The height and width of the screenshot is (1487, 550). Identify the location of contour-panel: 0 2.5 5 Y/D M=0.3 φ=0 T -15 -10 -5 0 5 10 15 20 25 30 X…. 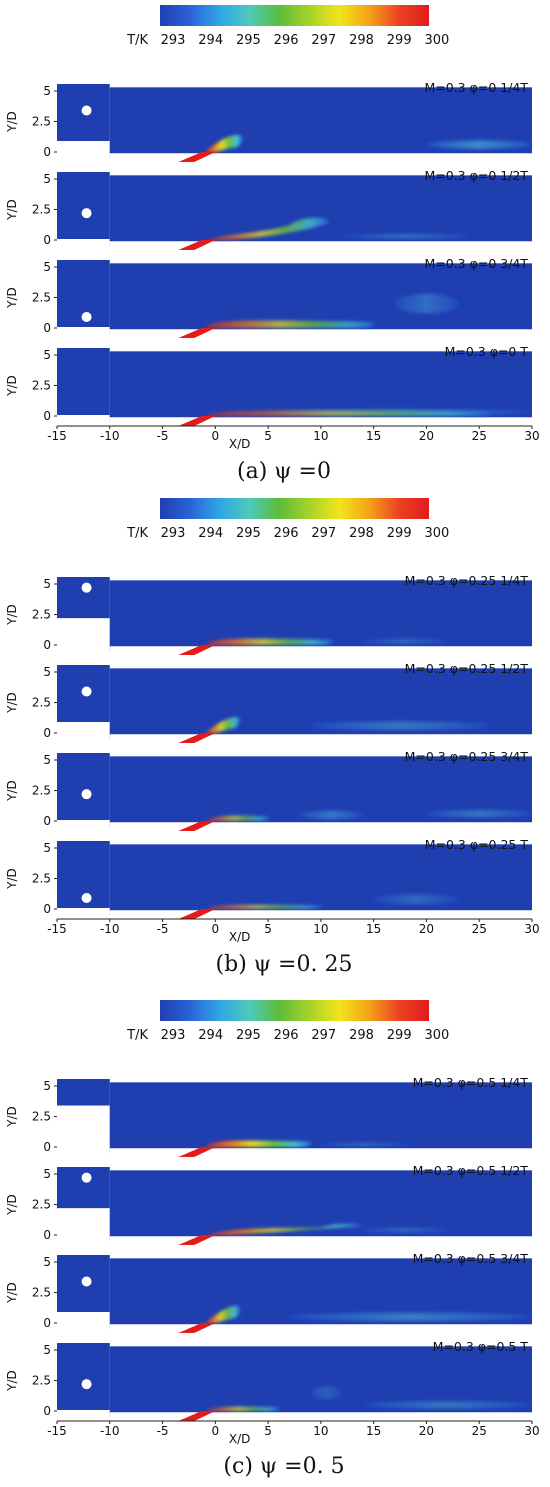
(272, 397).